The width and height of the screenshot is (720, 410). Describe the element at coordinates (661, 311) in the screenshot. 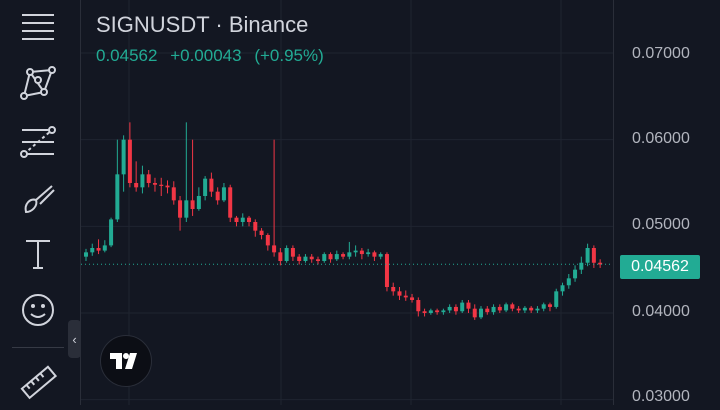

I see `price-tick: 0.04000` at that location.